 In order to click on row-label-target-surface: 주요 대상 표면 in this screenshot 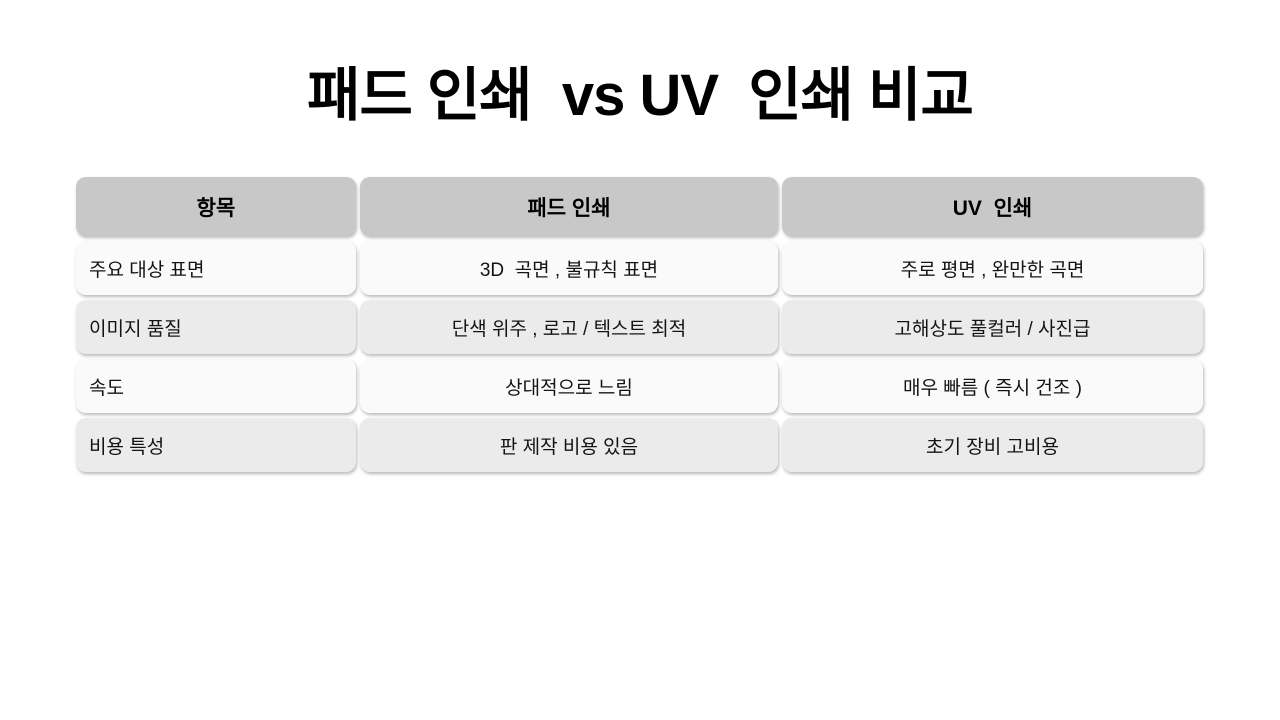, I will do `click(216, 268)`.